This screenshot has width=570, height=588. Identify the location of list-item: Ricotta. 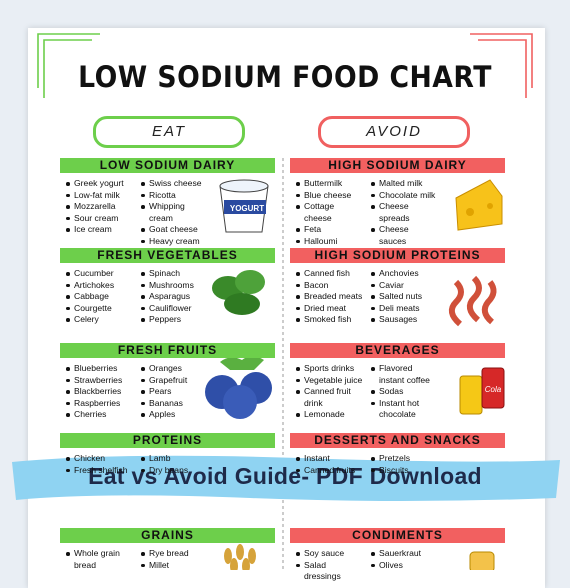
(174, 196).